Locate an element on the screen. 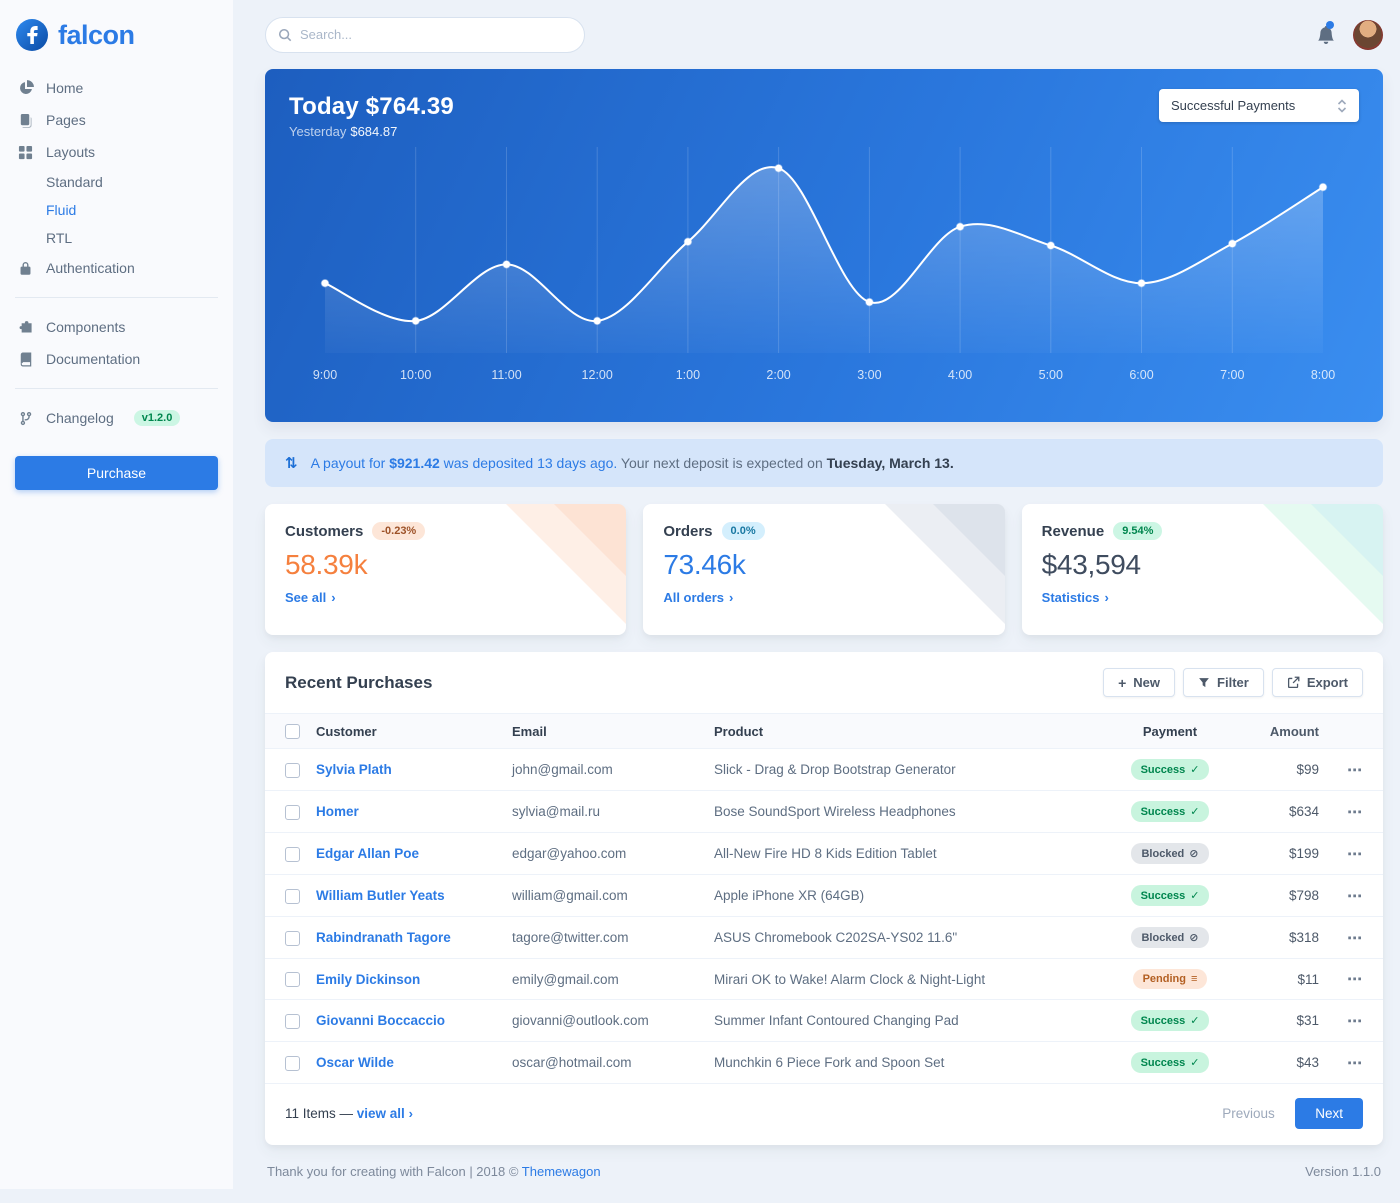 Image resolution: width=1400 pixels, height=1203 pixels. sidebar-item-label: Authentication is located at coordinates (90, 268).